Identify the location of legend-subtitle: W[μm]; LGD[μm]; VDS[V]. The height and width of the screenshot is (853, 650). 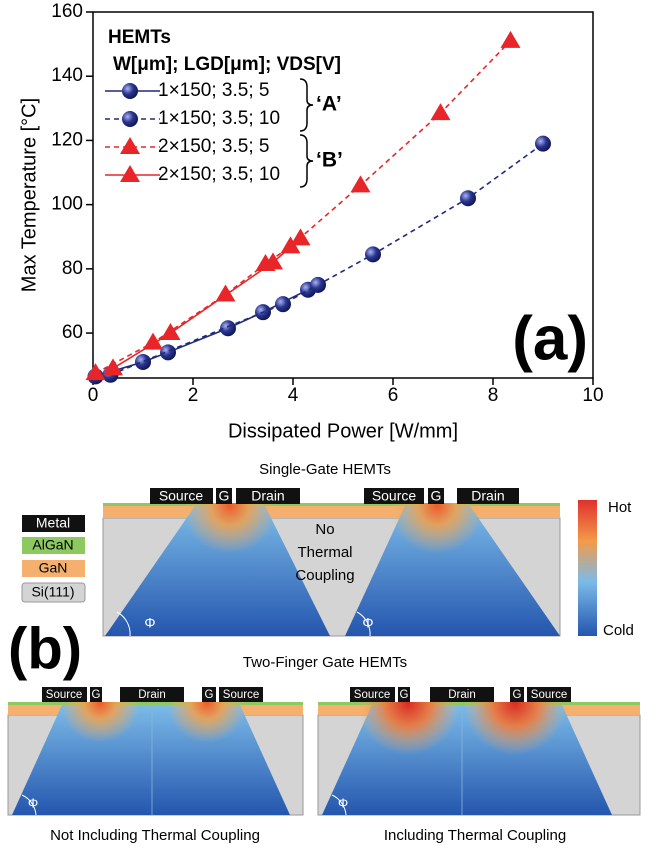
(227, 64).